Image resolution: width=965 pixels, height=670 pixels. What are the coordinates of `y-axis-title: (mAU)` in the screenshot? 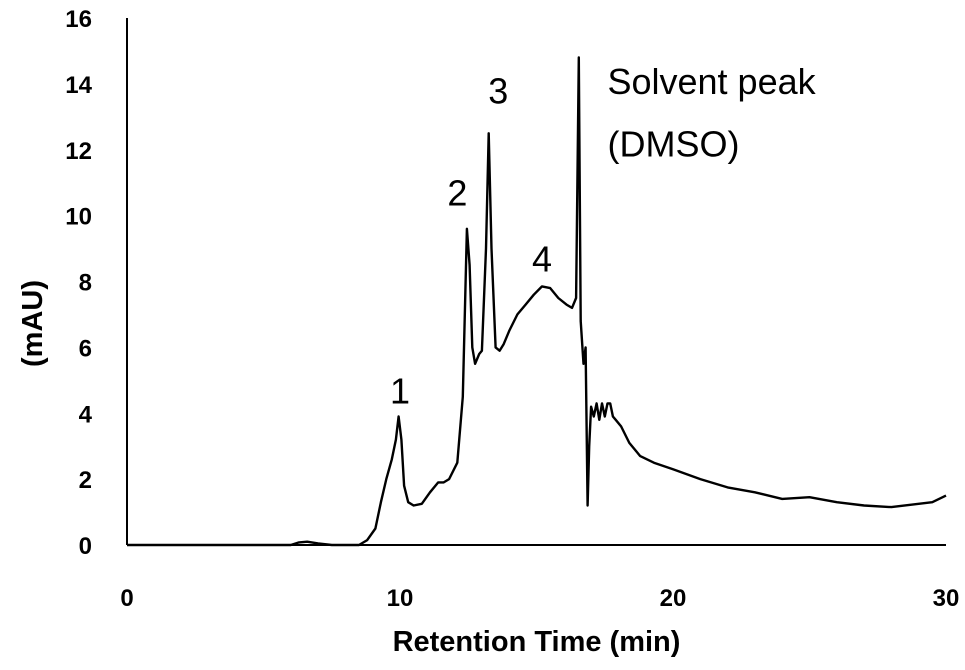 It's located at (33, 323).